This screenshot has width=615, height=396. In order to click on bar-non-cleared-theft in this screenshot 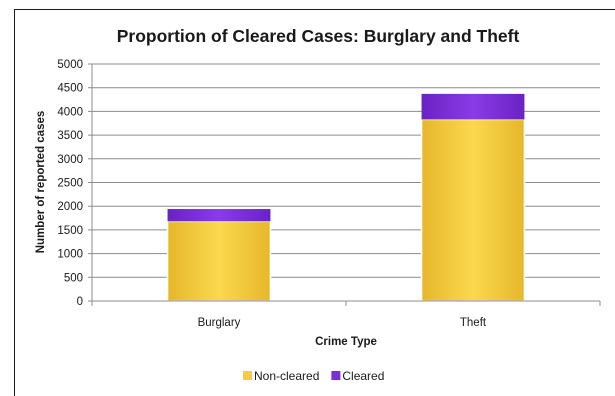, I will do `click(473, 210)`.